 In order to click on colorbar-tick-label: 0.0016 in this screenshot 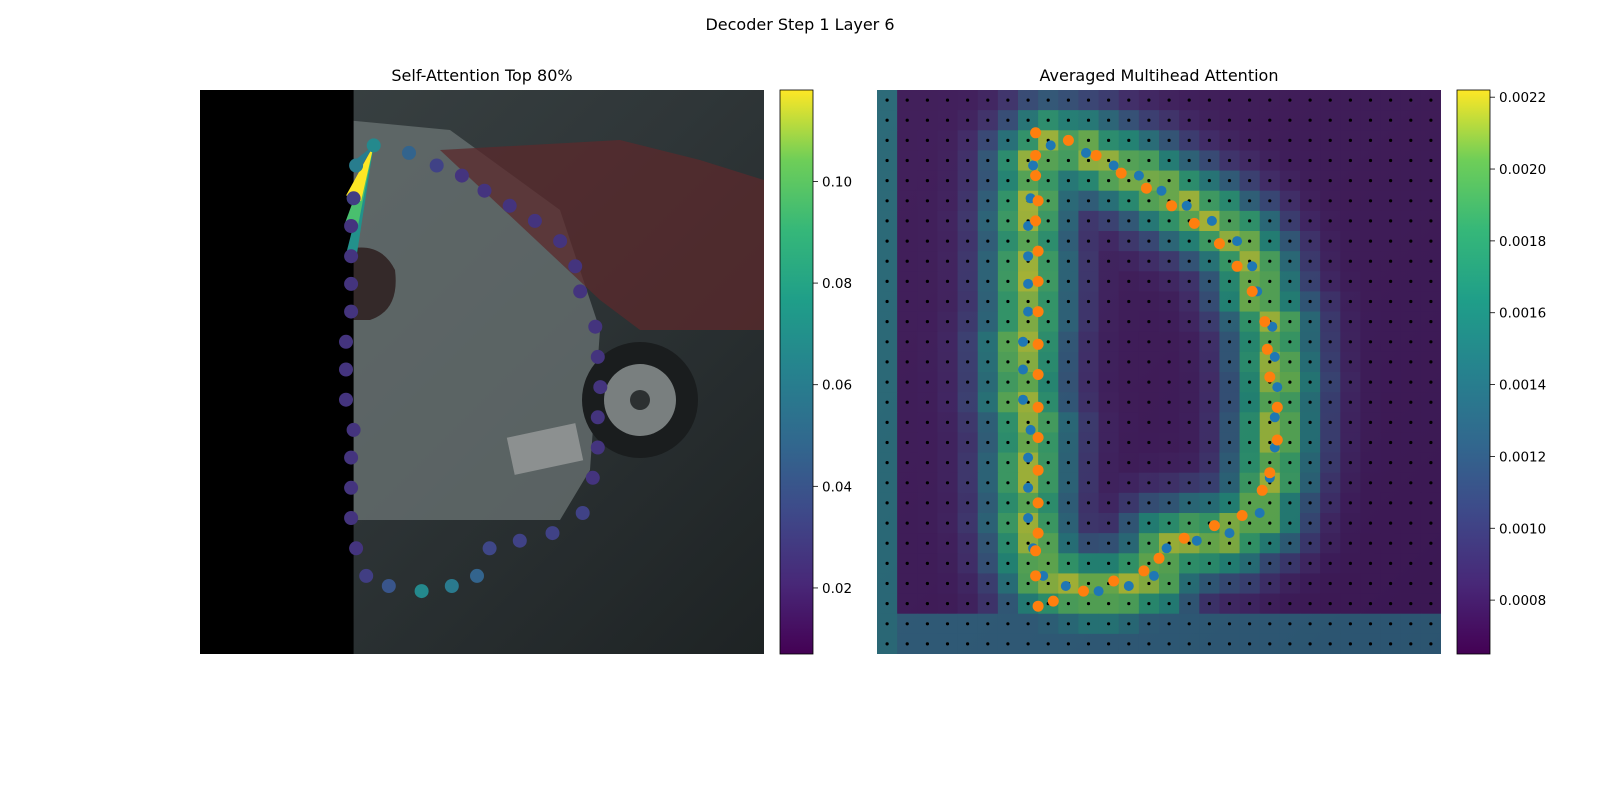, I will do `click(1522, 314)`.